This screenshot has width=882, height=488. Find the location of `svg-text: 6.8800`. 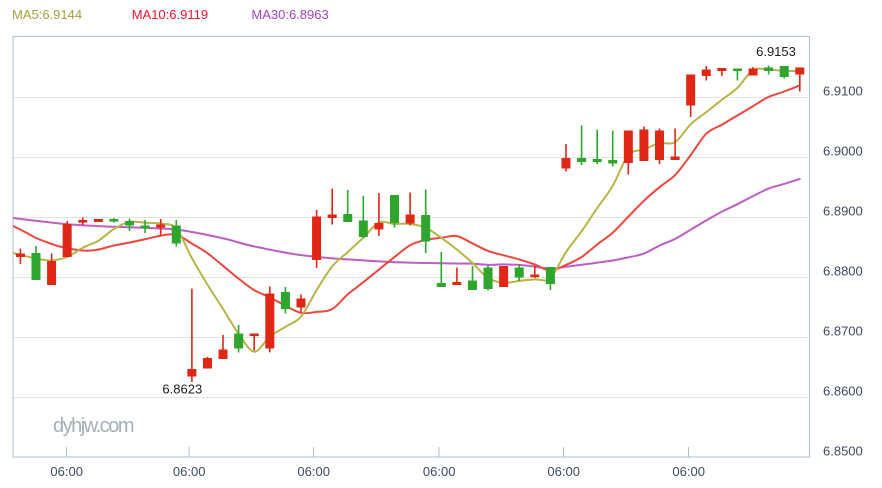

svg-text: 6.8800 is located at coordinates (843, 271).